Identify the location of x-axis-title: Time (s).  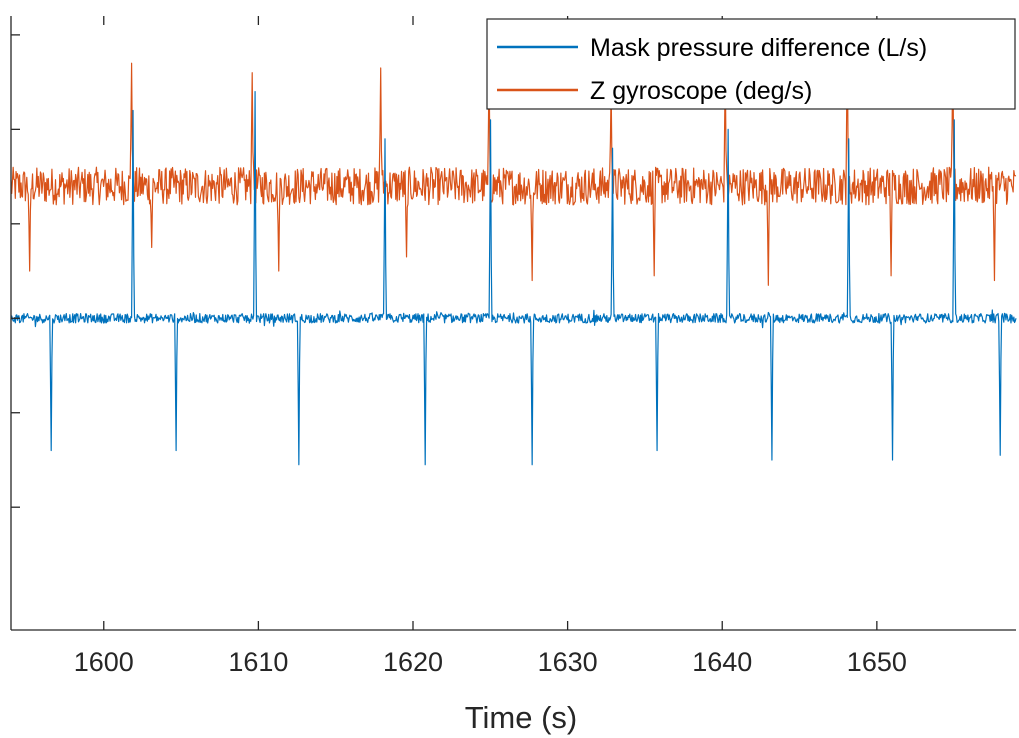
(521, 717).